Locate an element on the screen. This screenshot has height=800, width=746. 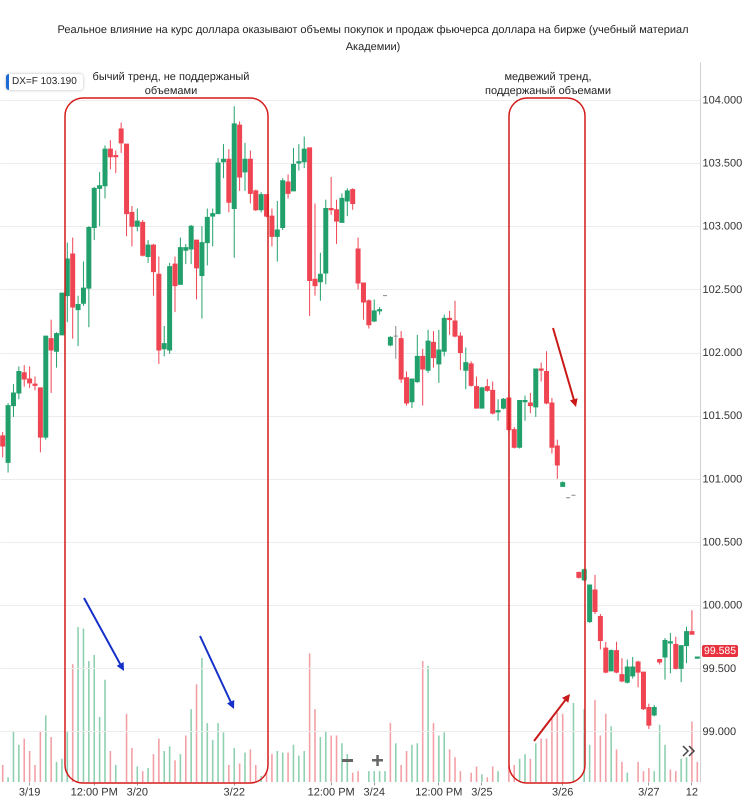
x-tick-label: 3/22 is located at coordinates (234, 792).